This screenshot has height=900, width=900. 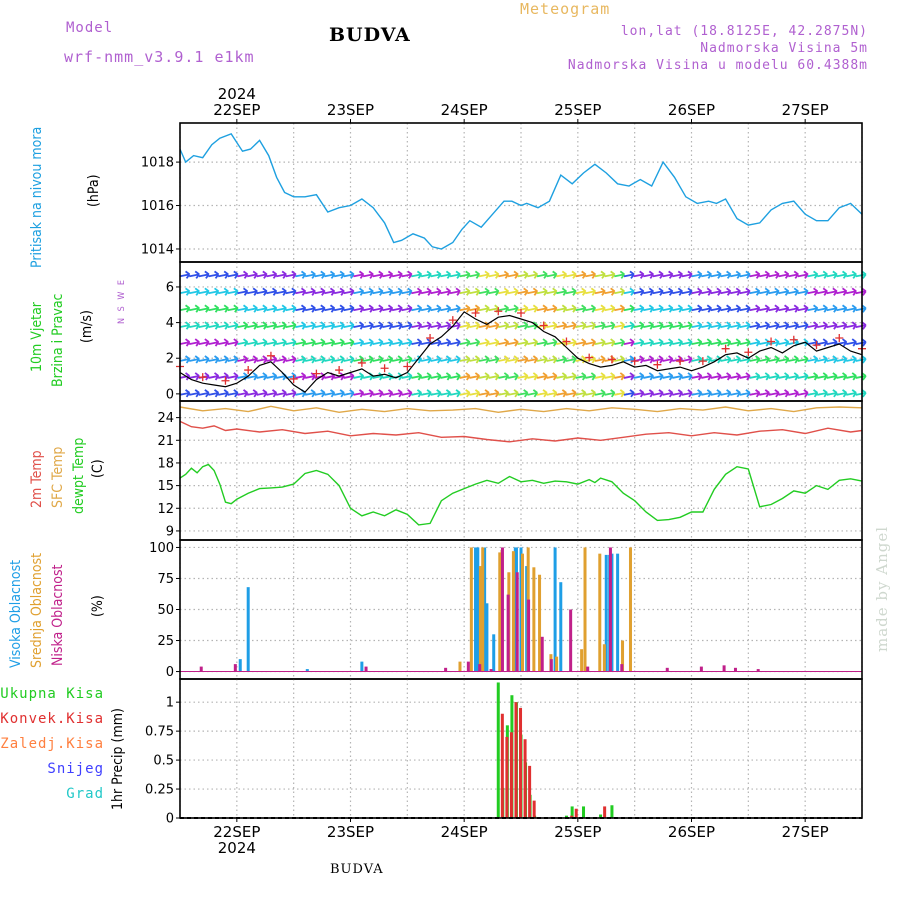 What do you see at coordinates (600, 612) in the screenshot?
I see `mid_cloud-bar` at bounding box center [600, 612].